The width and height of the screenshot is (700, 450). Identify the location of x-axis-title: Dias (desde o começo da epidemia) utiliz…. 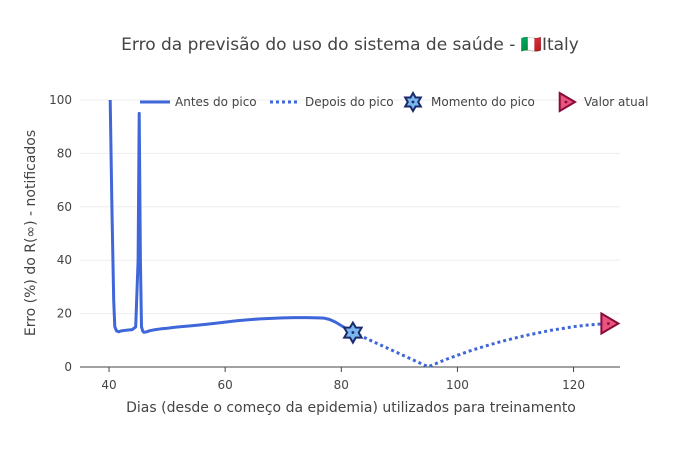
(351, 408).